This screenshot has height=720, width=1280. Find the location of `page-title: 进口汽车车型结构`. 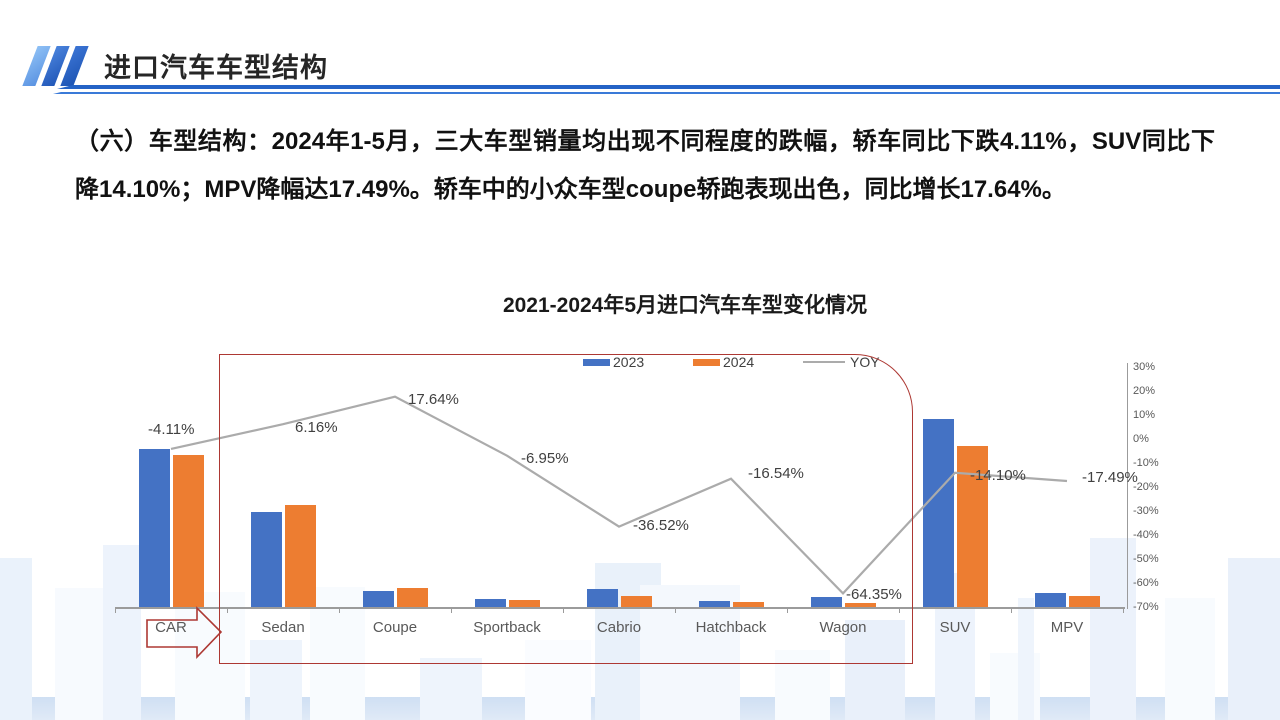

page-title: 进口汽车车型结构 is located at coordinates (216, 68).